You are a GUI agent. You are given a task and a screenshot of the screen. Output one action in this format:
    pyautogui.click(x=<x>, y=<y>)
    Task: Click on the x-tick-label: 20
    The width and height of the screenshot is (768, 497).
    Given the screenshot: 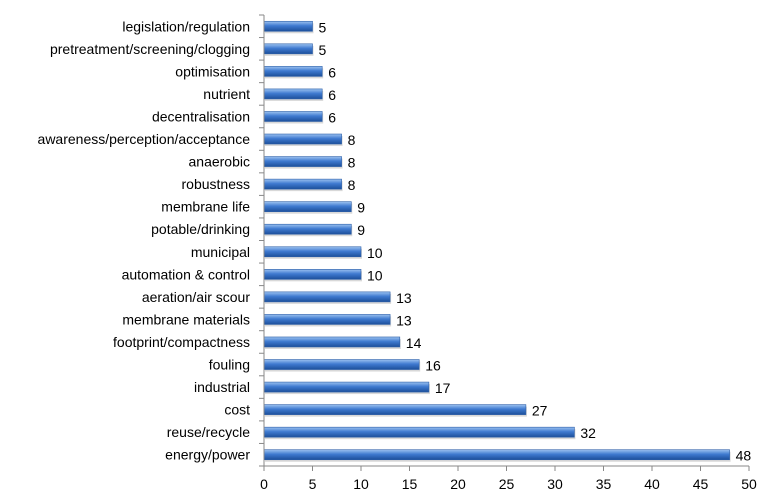 What is the action you would take?
    pyautogui.click(x=458, y=484)
    